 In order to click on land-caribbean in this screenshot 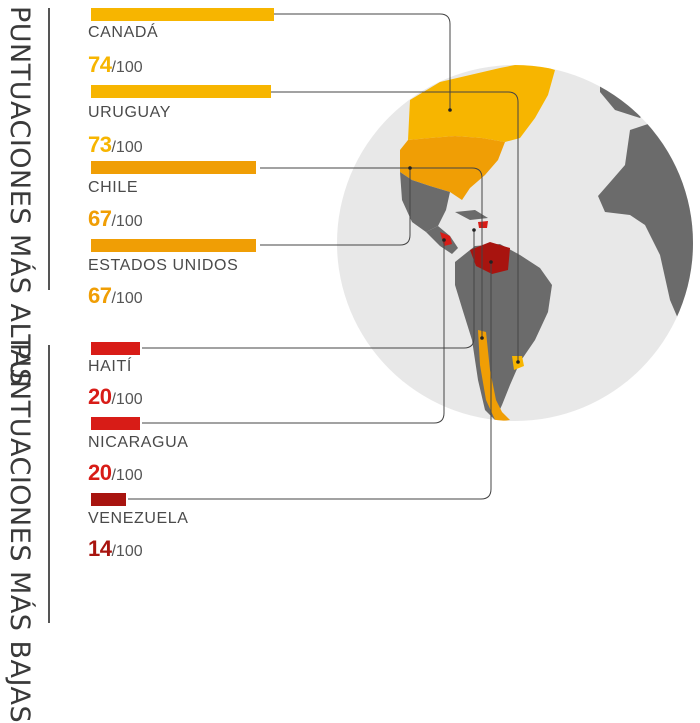, I will do `click(471, 215)`.